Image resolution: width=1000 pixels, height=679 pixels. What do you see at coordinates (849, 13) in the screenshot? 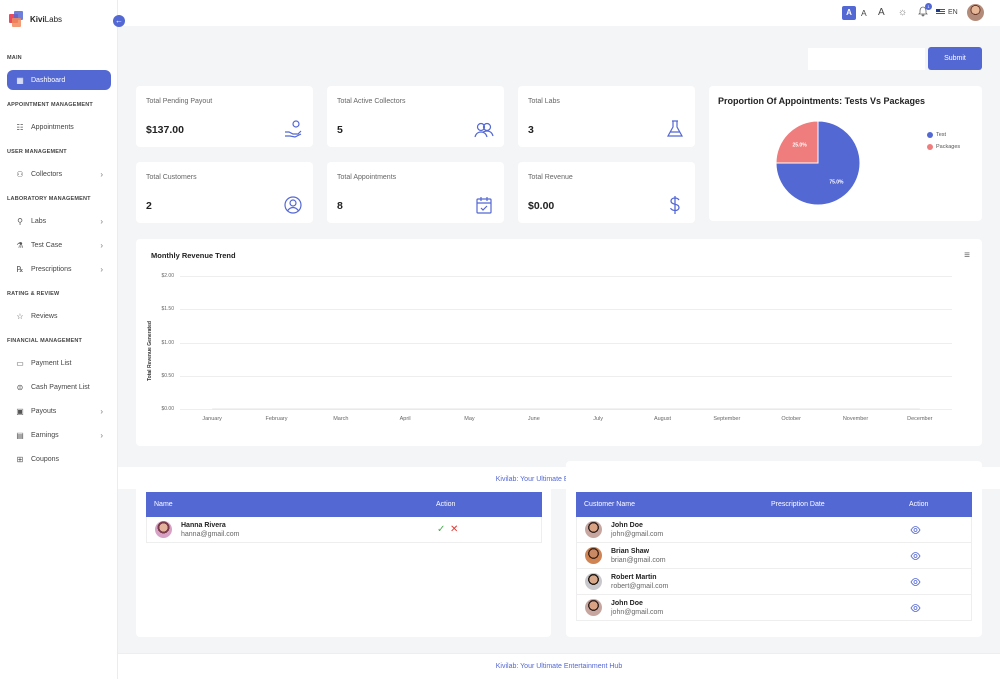
I see `font-size-small-button: A` at bounding box center [849, 13].